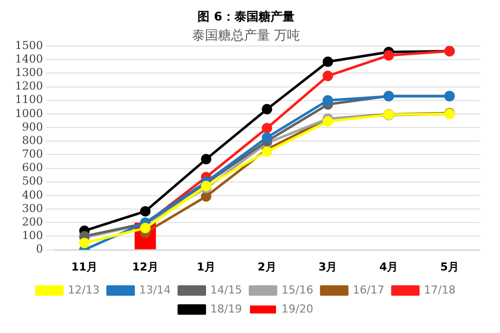 The width and height of the screenshot is (500, 333). What do you see at coordinates (440, 289) in the screenshot?
I see `legend-label: 17/18` at bounding box center [440, 289].